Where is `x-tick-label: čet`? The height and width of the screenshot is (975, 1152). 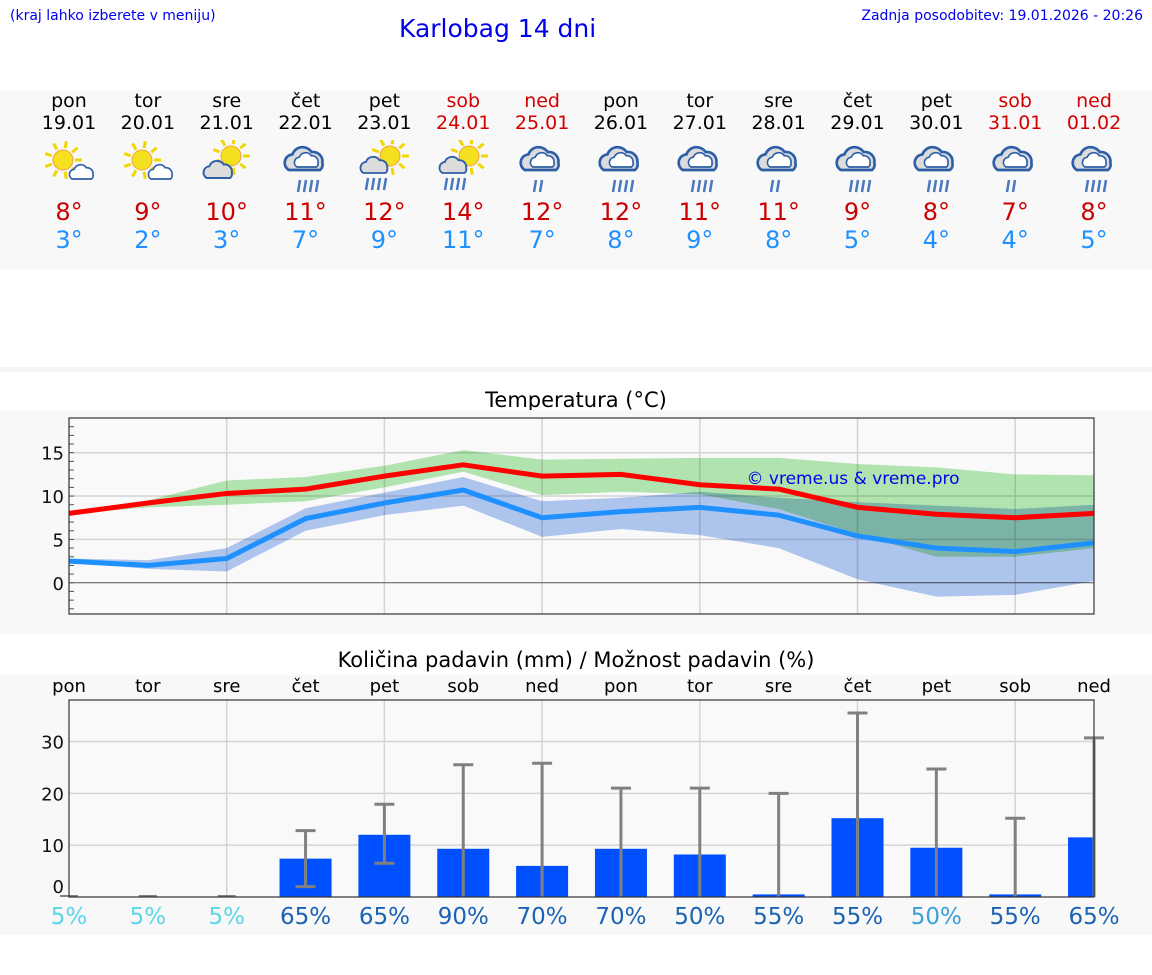
x-tick-label: čet is located at coordinates (857, 686).